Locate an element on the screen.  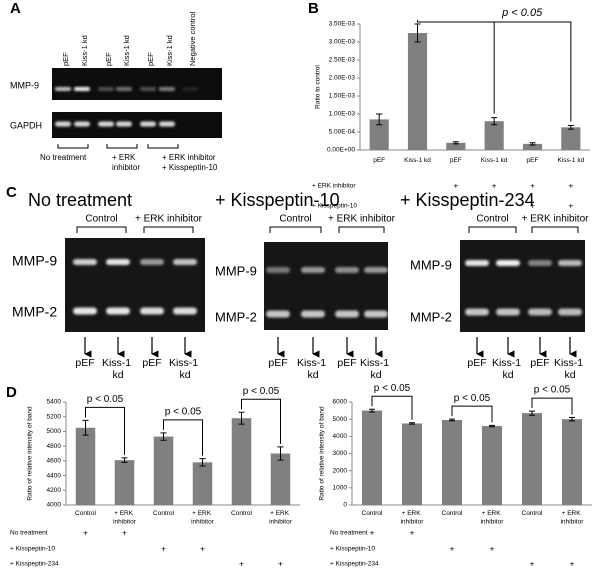
y-tick-label: 1000 is located at coordinates (340, 488).